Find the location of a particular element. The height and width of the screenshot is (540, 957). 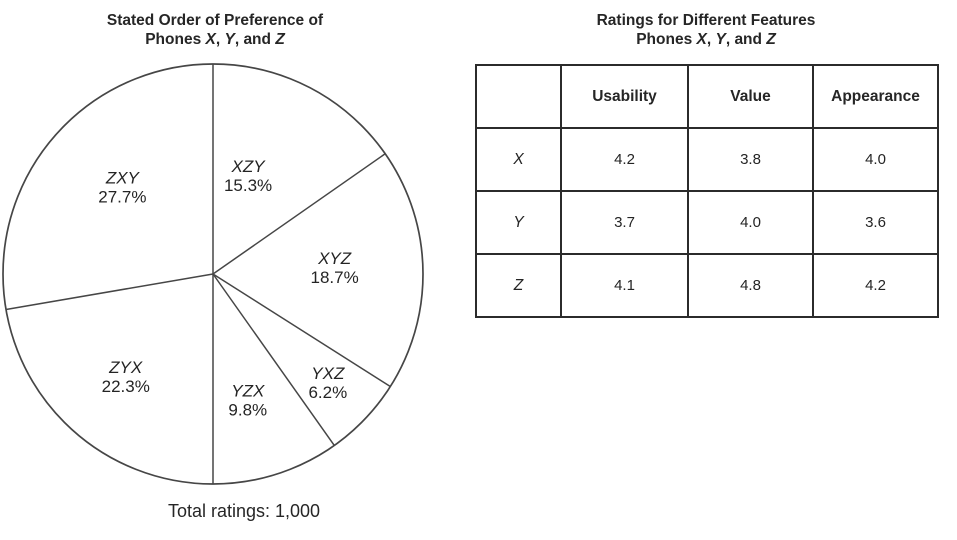

pie-slice-name: XYZ is located at coordinates (334, 258).